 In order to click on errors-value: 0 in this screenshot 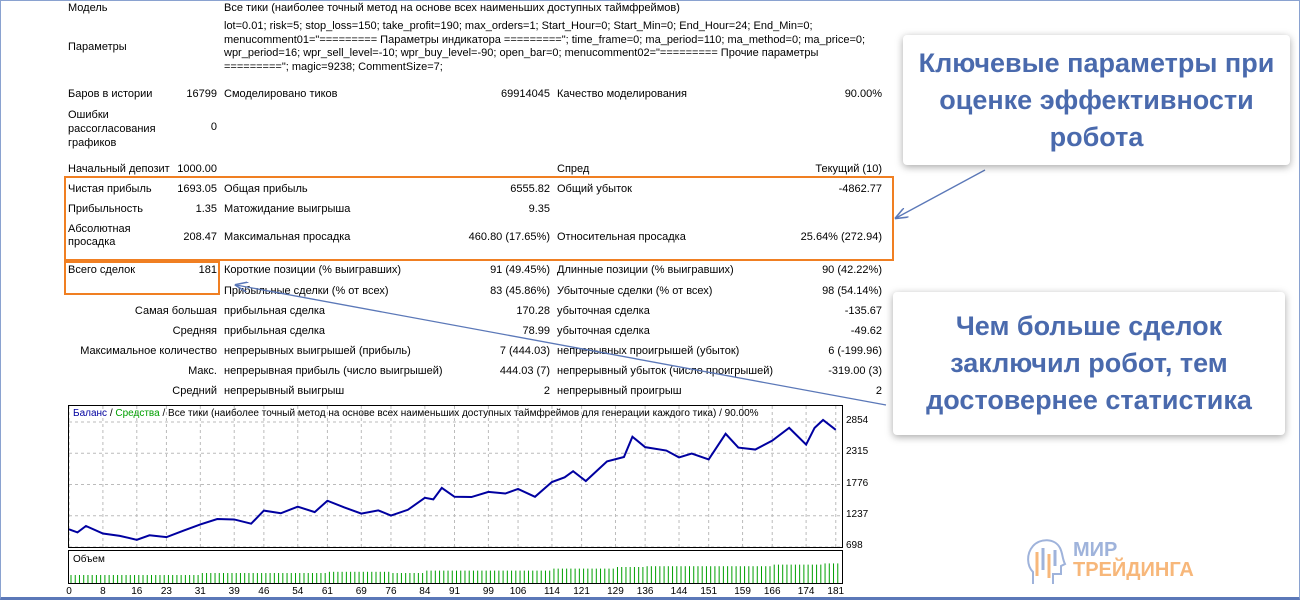, I will do `click(213, 127)`.